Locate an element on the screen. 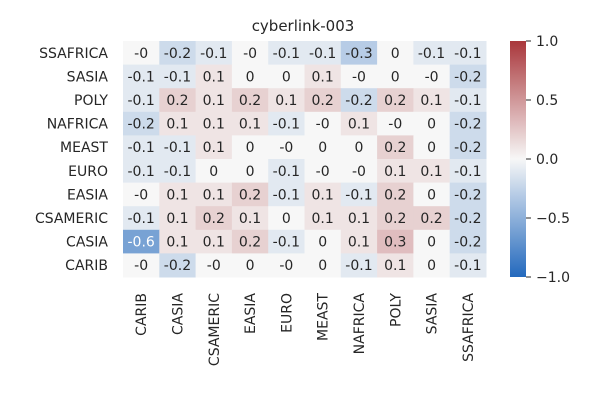  x-tick-label: CARIB is located at coordinates (142, 314).